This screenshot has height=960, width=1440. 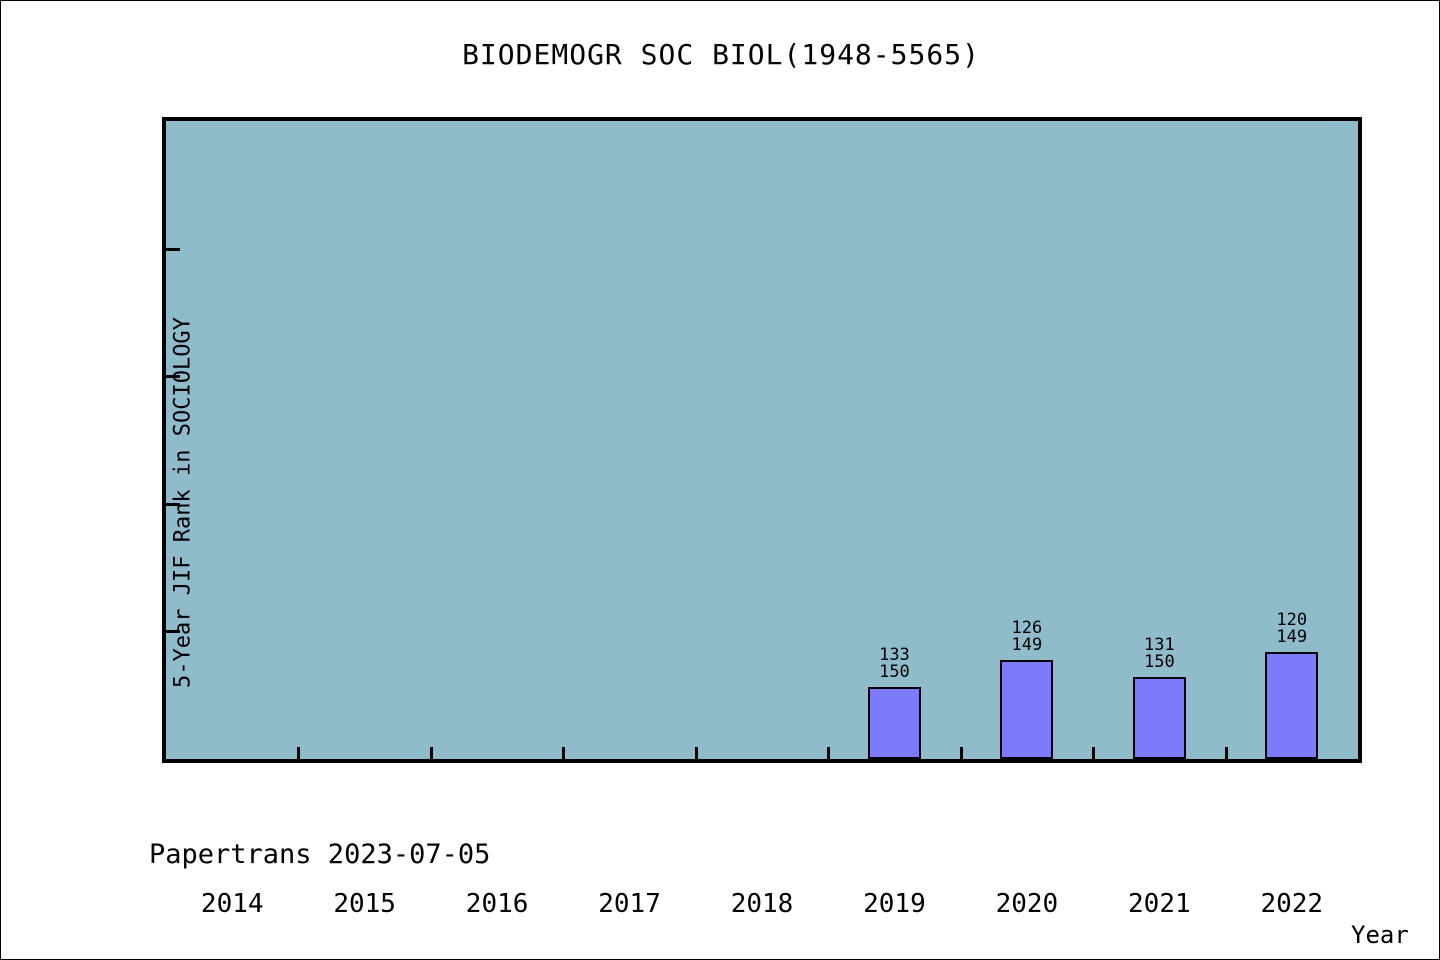 What do you see at coordinates (894, 654) in the screenshot?
I see `bar-rank-value: 133` at bounding box center [894, 654].